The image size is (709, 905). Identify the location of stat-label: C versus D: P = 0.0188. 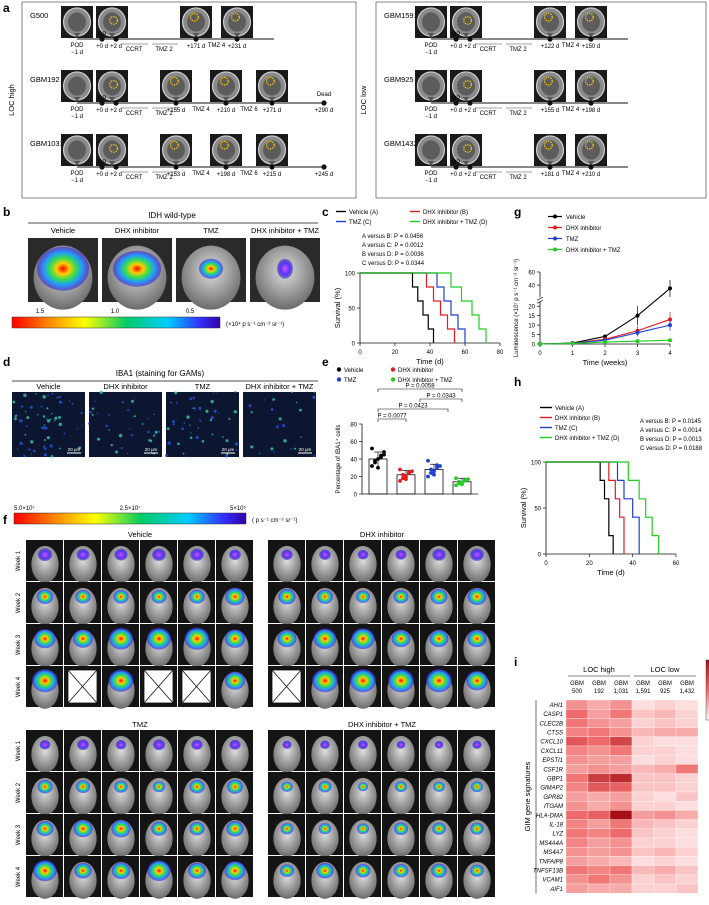
(671, 449).